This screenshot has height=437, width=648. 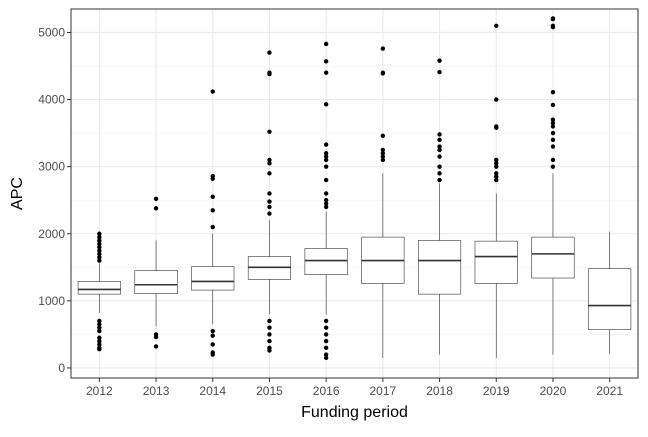 I want to click on box-group-2017, so click(x=383, y=202).